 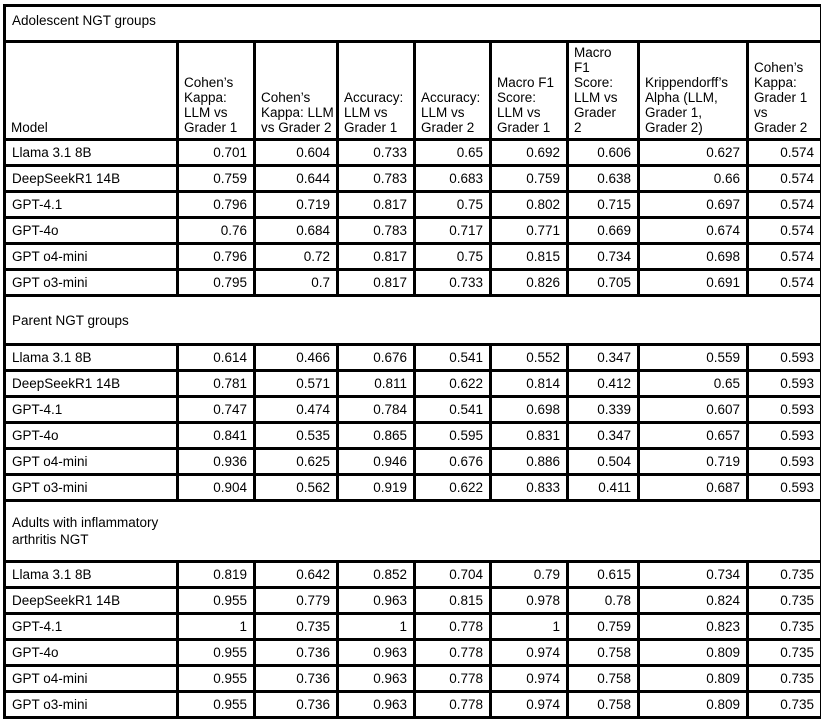 What do you see at coordinates (216, 153) in the screenshot?
I see `value-cell: 0.701` at bounding box center [216, 153].